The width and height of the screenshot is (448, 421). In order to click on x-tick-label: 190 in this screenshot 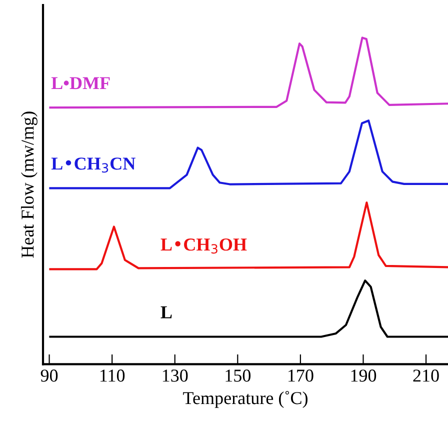, I will do `click(363, 376)`.